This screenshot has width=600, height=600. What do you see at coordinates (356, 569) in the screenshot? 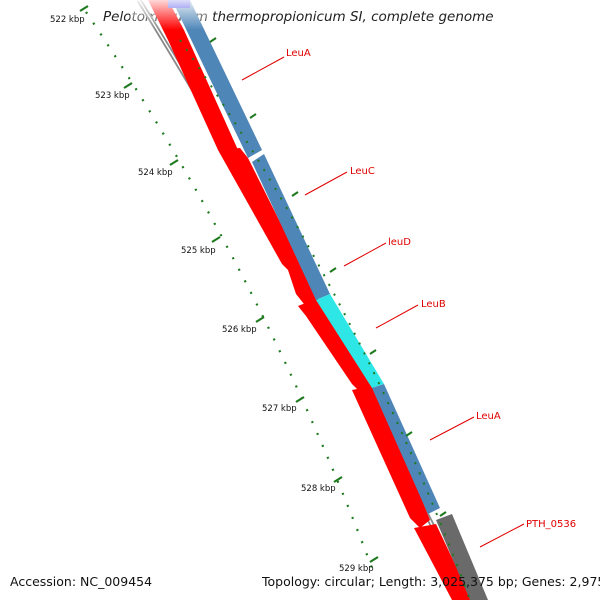
I see `ruler-tick-label: 529 kbp` at bounding box center [356, 569].